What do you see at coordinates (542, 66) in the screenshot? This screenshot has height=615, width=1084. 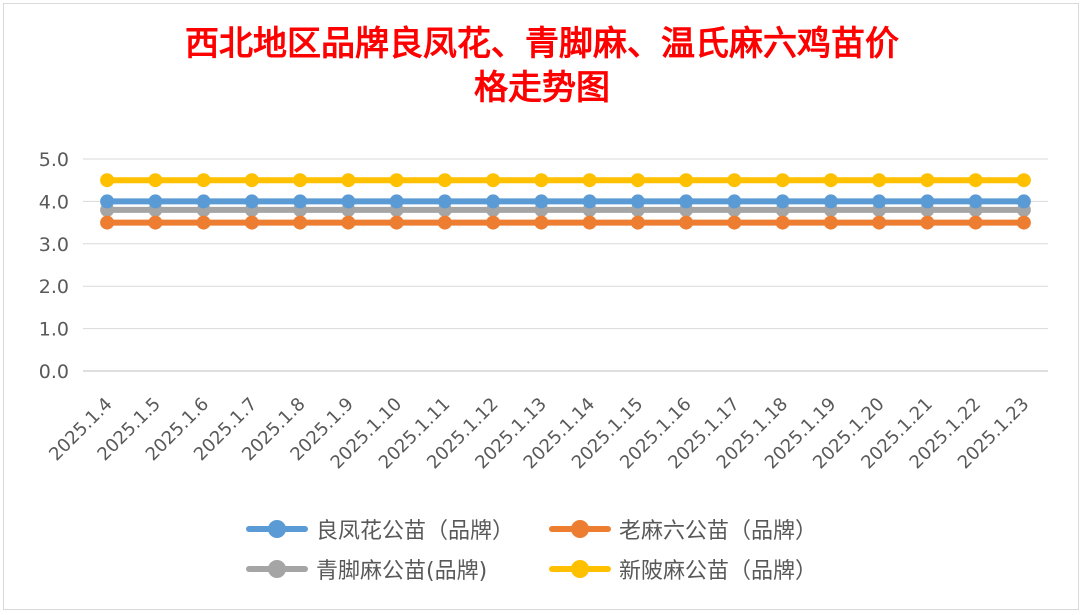 I see `chart-title: 西北地区品牌良凤花、青脚麻、温氏麻六鸡苗价 格走势图` at bounding box center [542, 66].